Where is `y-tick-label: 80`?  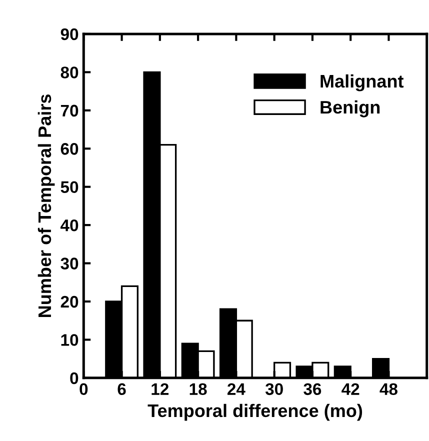
y-tick-label: 80 is located at coordinates (69, 72).